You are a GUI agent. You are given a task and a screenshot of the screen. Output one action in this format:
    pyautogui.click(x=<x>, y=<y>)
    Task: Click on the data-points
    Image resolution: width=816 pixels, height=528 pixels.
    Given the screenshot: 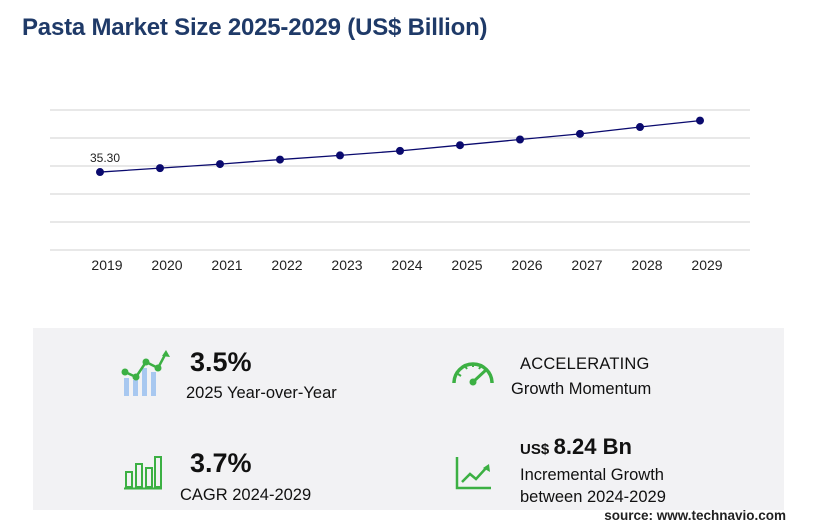 What is the action you would take?
    pyautogui.click(x=400, y=146)
    